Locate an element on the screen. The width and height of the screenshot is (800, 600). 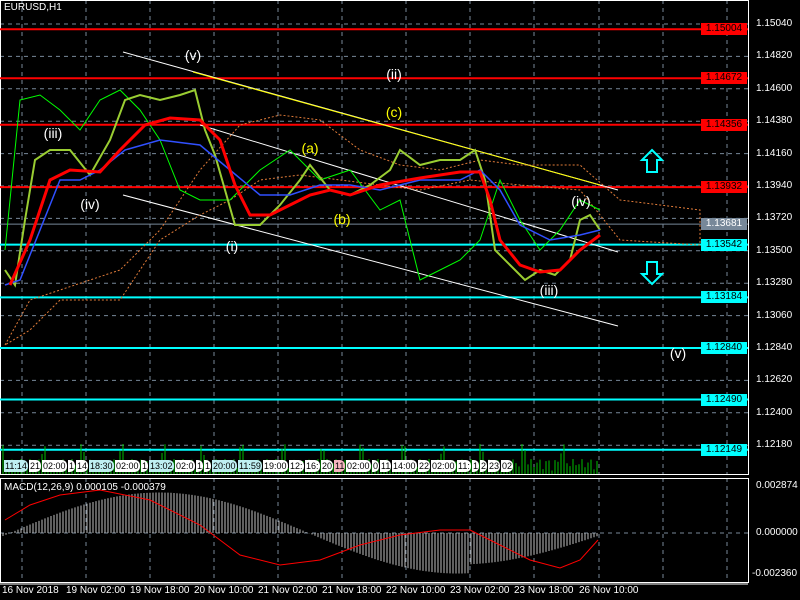
time-marker: 20 is located at coordinates (327, 466).